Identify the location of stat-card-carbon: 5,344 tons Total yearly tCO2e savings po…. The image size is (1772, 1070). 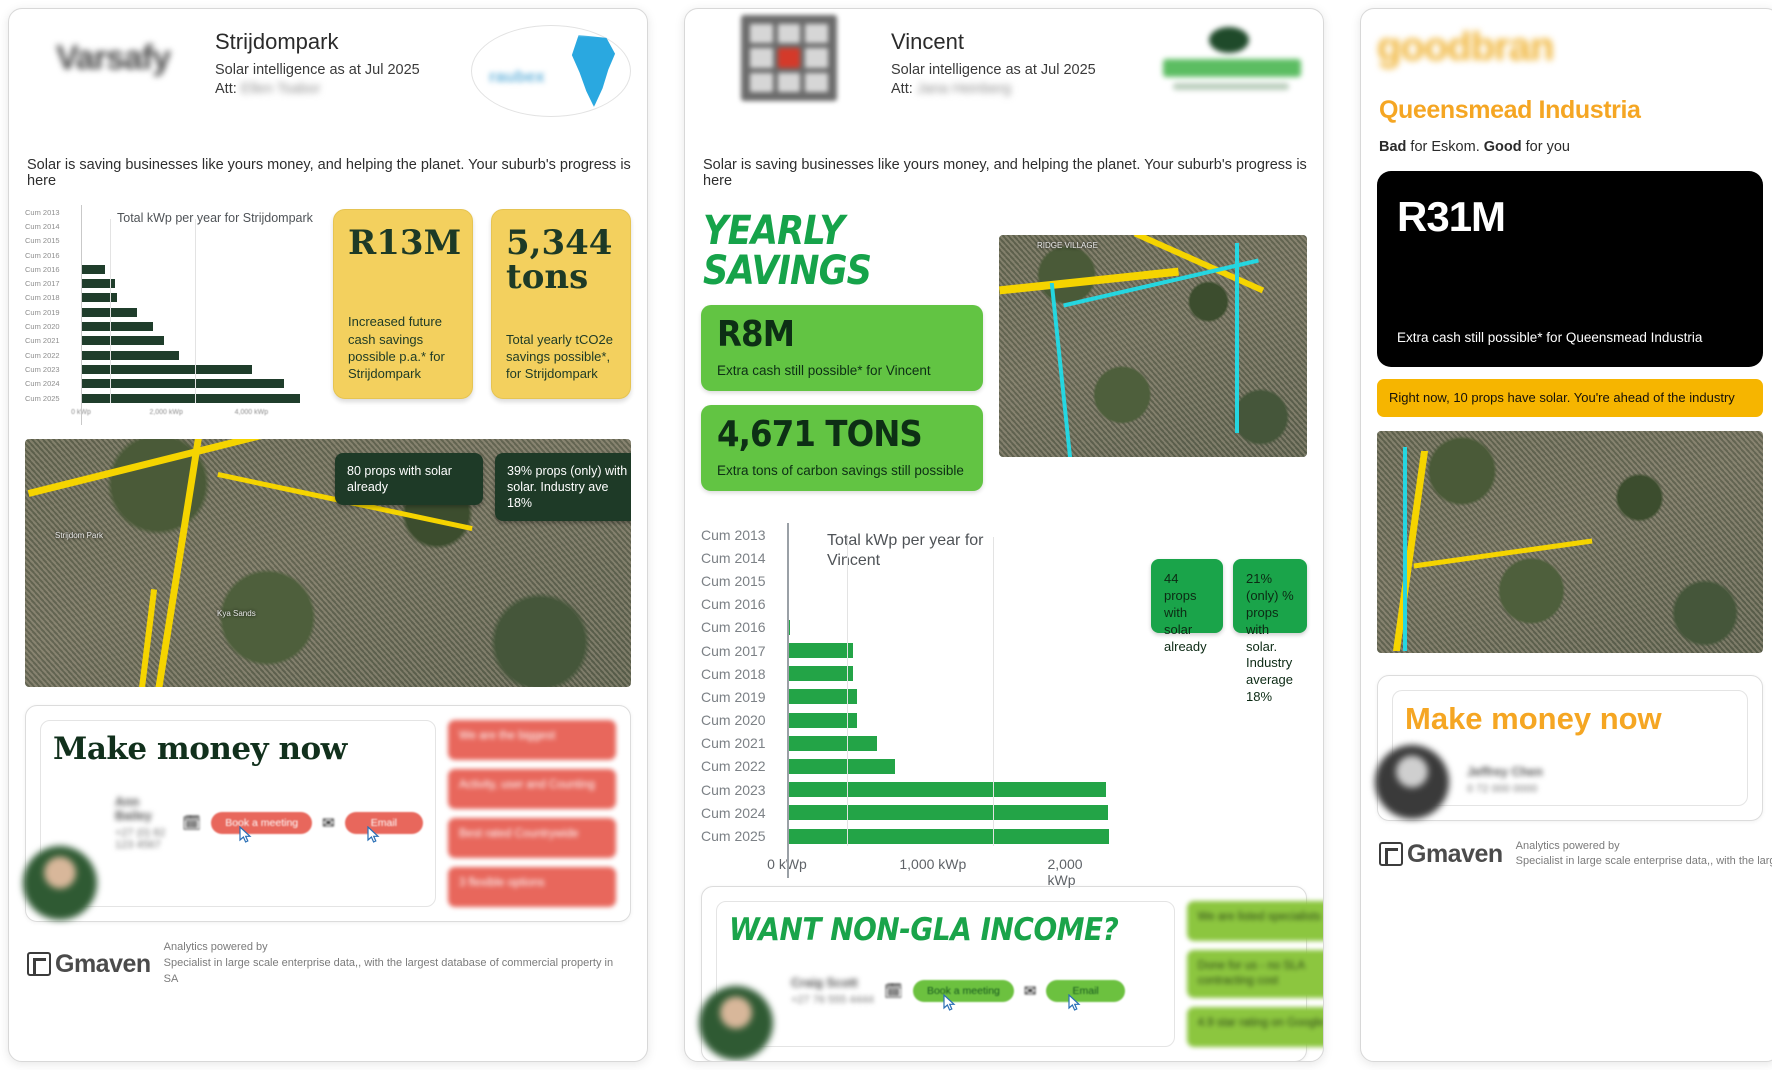
(561, 304).